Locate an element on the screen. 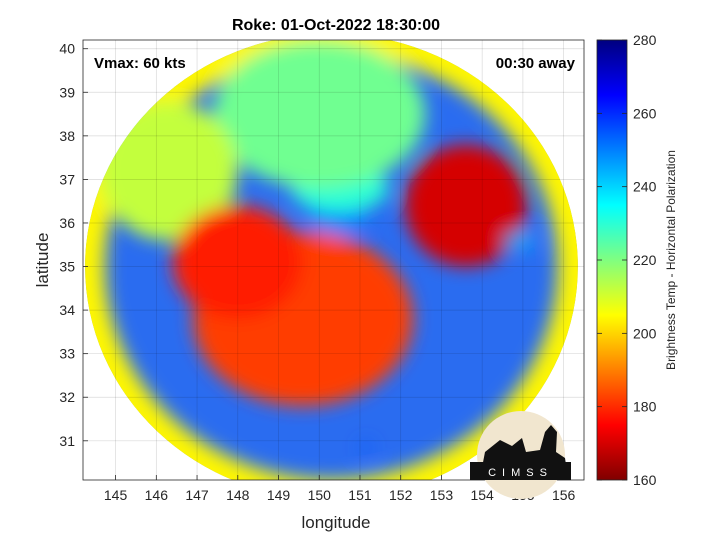  y-tick-label: 38 is located at coordinates (67, 136).